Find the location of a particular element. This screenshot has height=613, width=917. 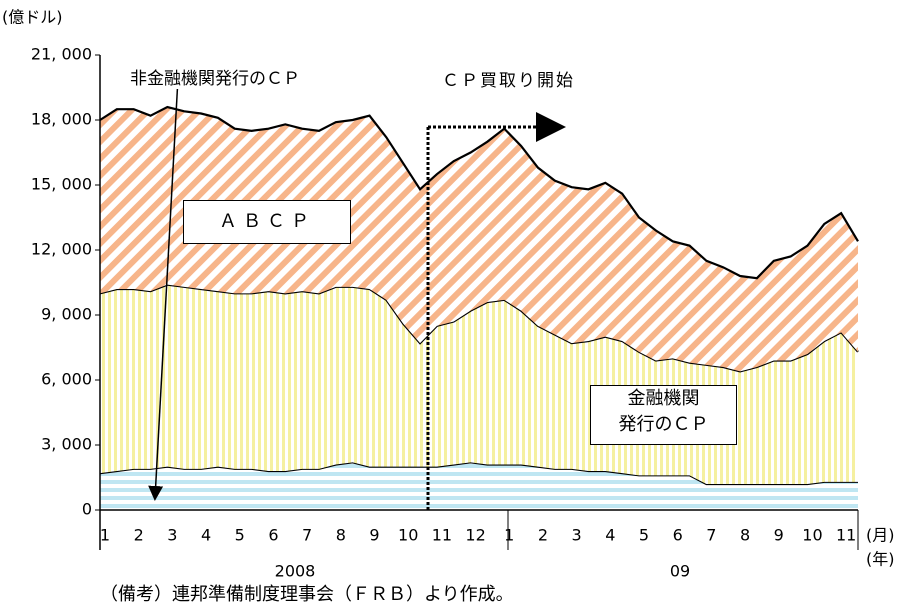

y-tick-label: 0 is located at coordinates (87, 509).